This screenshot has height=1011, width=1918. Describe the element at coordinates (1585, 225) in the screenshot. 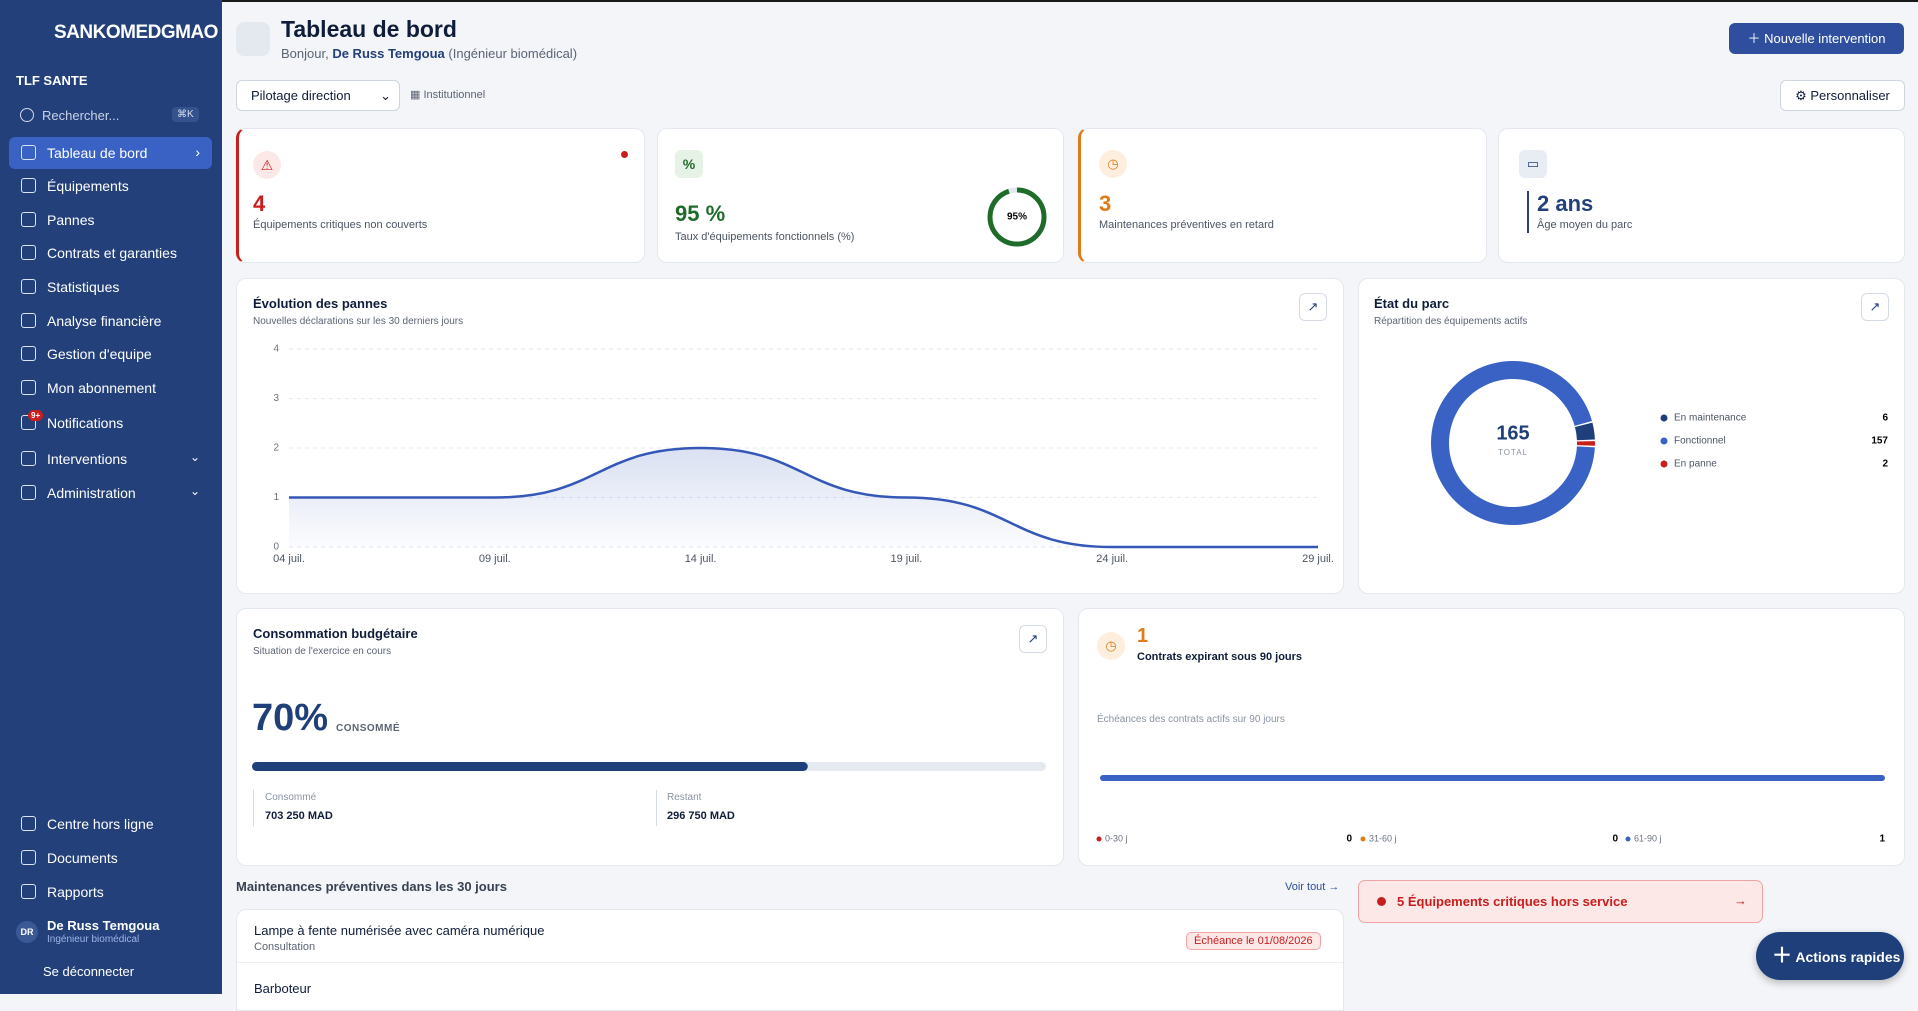

I see `kpi-label: Âge moyen du parc` at that location.